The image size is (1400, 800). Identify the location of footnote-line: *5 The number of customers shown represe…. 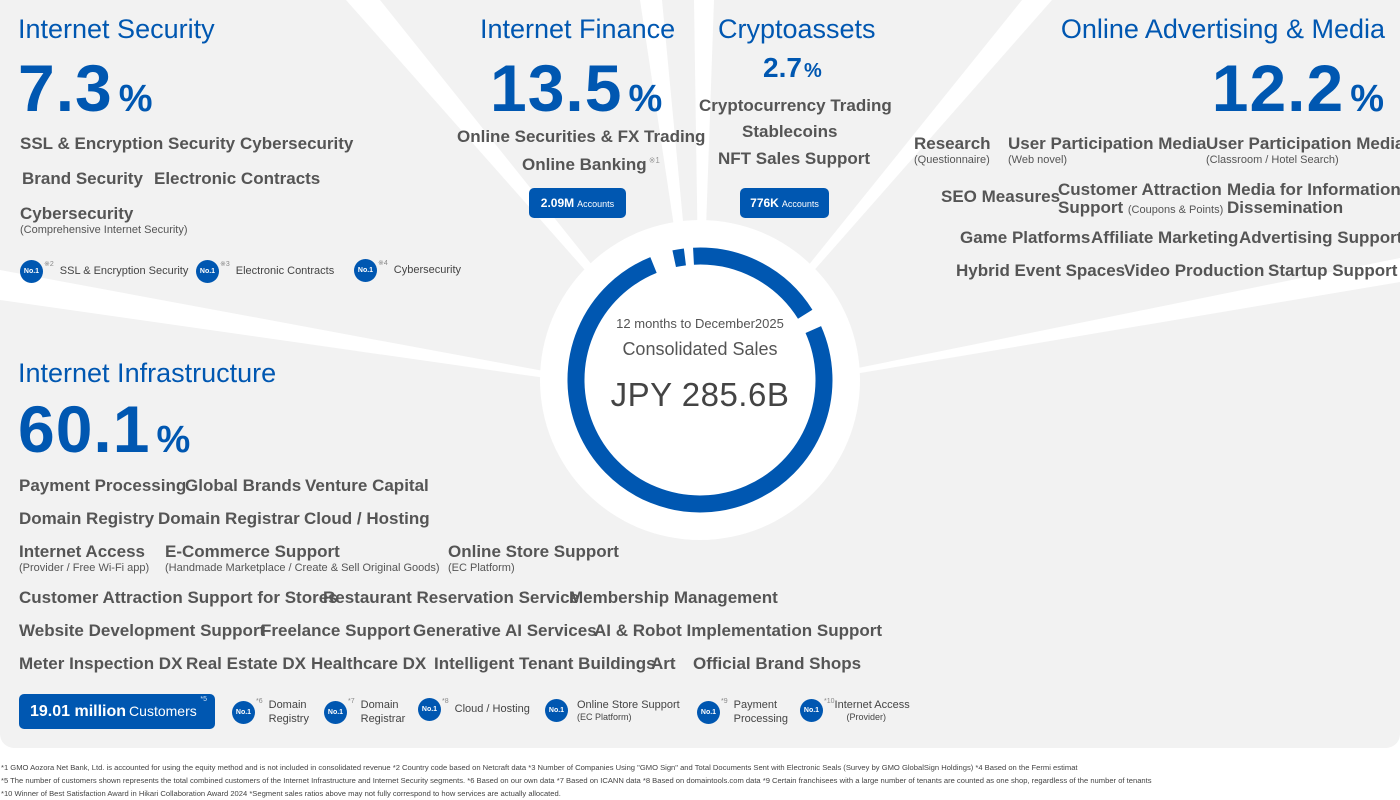
(576, 780).